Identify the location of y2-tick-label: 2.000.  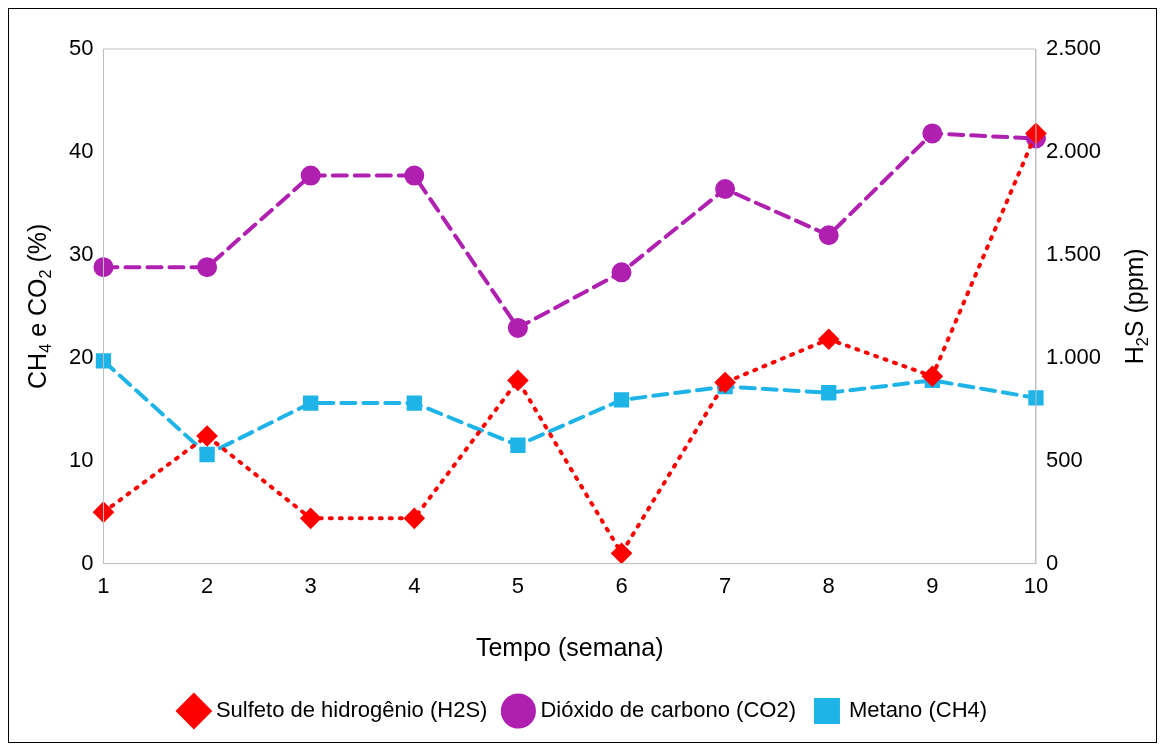
(1073, 150).